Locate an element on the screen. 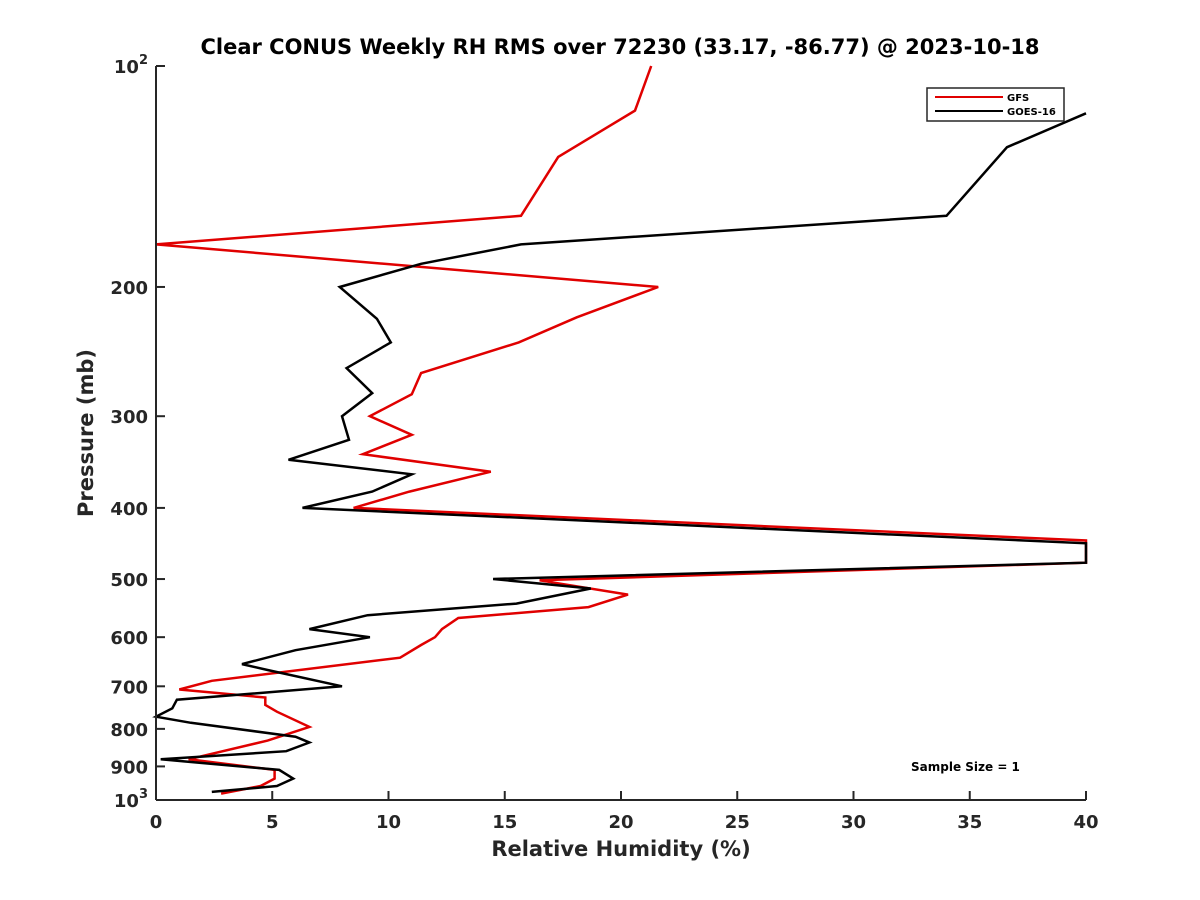  x-tick-label: 0 is located at coordinates (156, 822).